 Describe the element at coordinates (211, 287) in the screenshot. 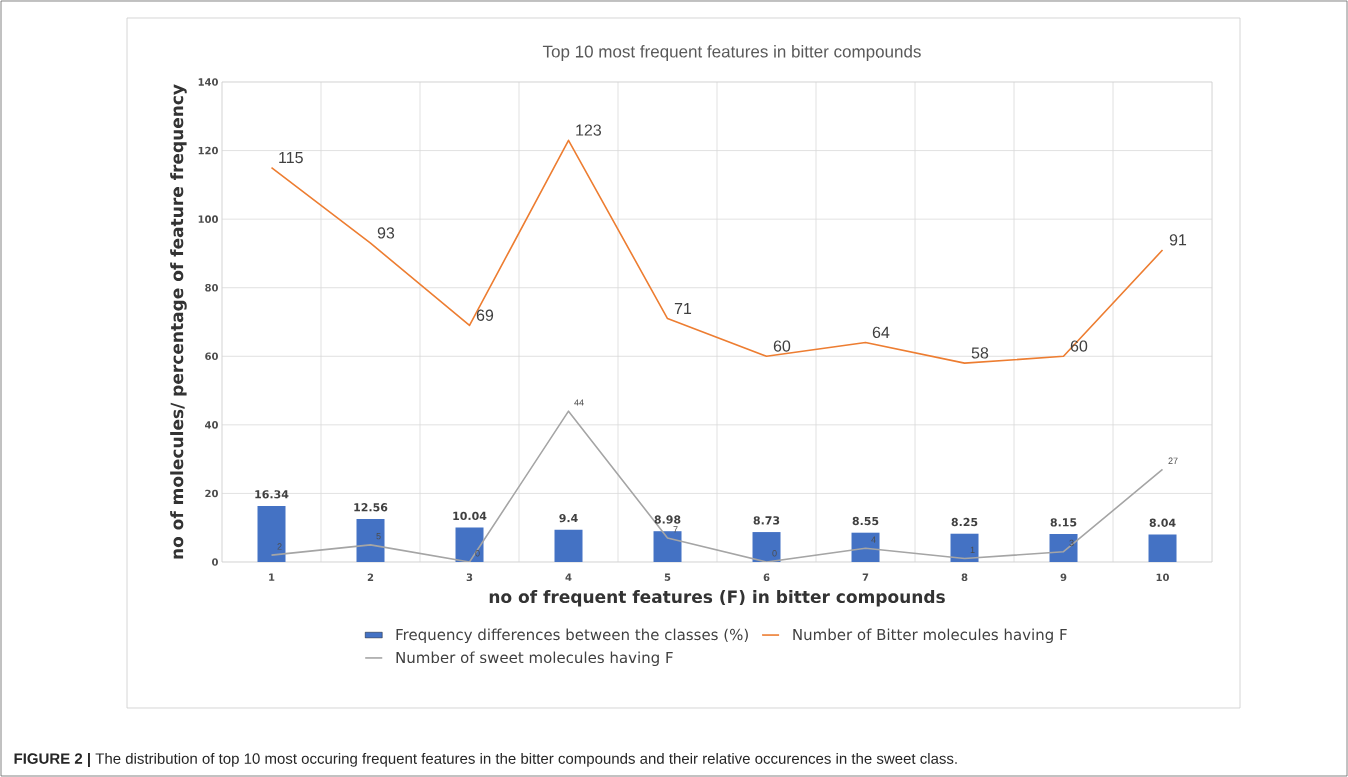

I see `y-tick-label: 80` at that location.